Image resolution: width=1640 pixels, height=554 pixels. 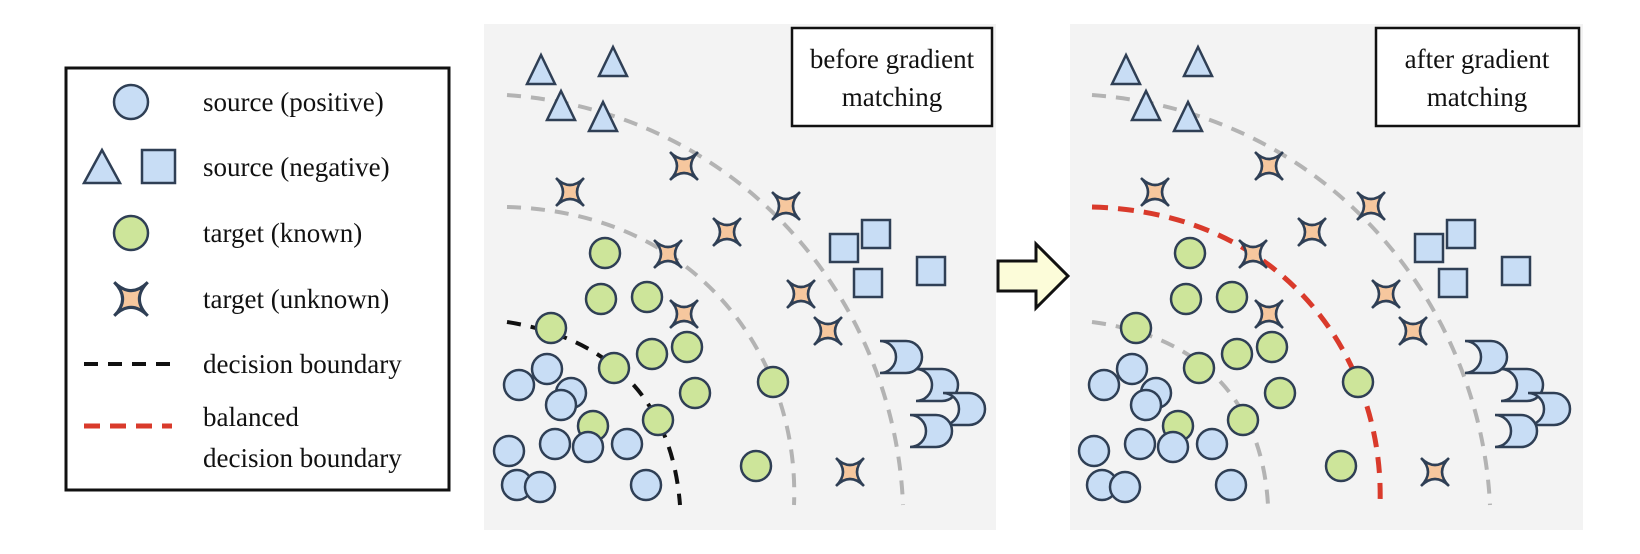 What do you see at coordinates (892, 59) in the screenshot?
I see `panel-before-label-line1: before gradient` at bounding box center [892, 59].